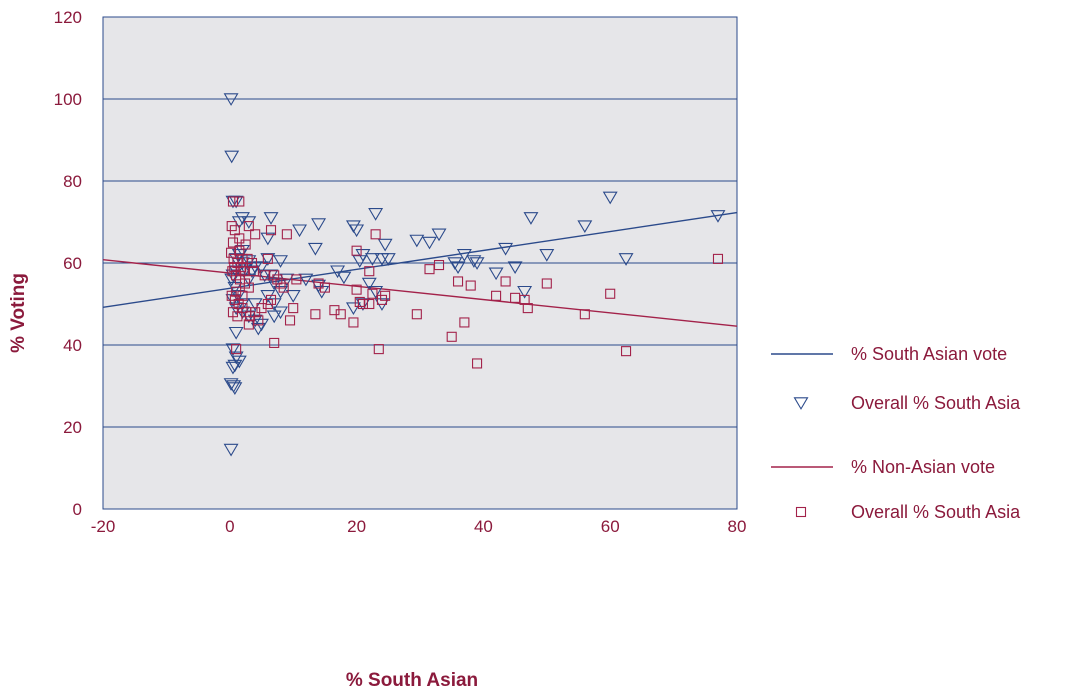 The width and height of the screenshot is (1080, 696). What do you see at coordinates (412, 680) in the screenshot?
I see `x-axis-title: % South Asian` at bounding box center [412, 680].